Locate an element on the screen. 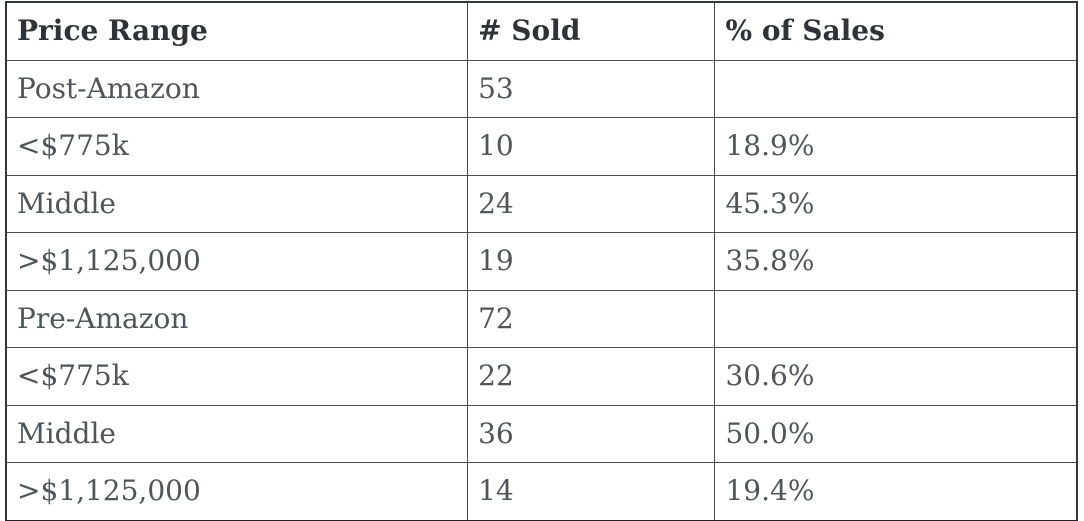 This screenshot has height=521, width=1084. cell-num-sold: 19 is located at coordinates (591, 261).